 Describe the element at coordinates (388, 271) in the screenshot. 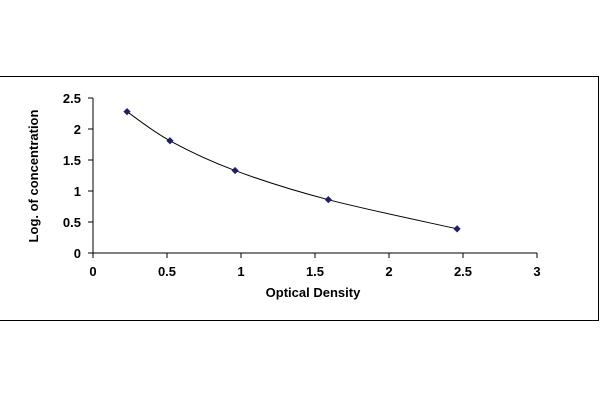

I see `x-tick-label-4: 2` at that location.